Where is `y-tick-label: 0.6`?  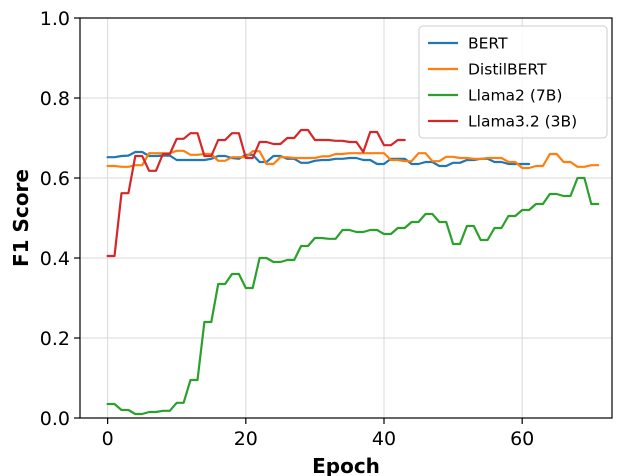
y-tick-label: 0.6 is located at coordinates (55, 179).